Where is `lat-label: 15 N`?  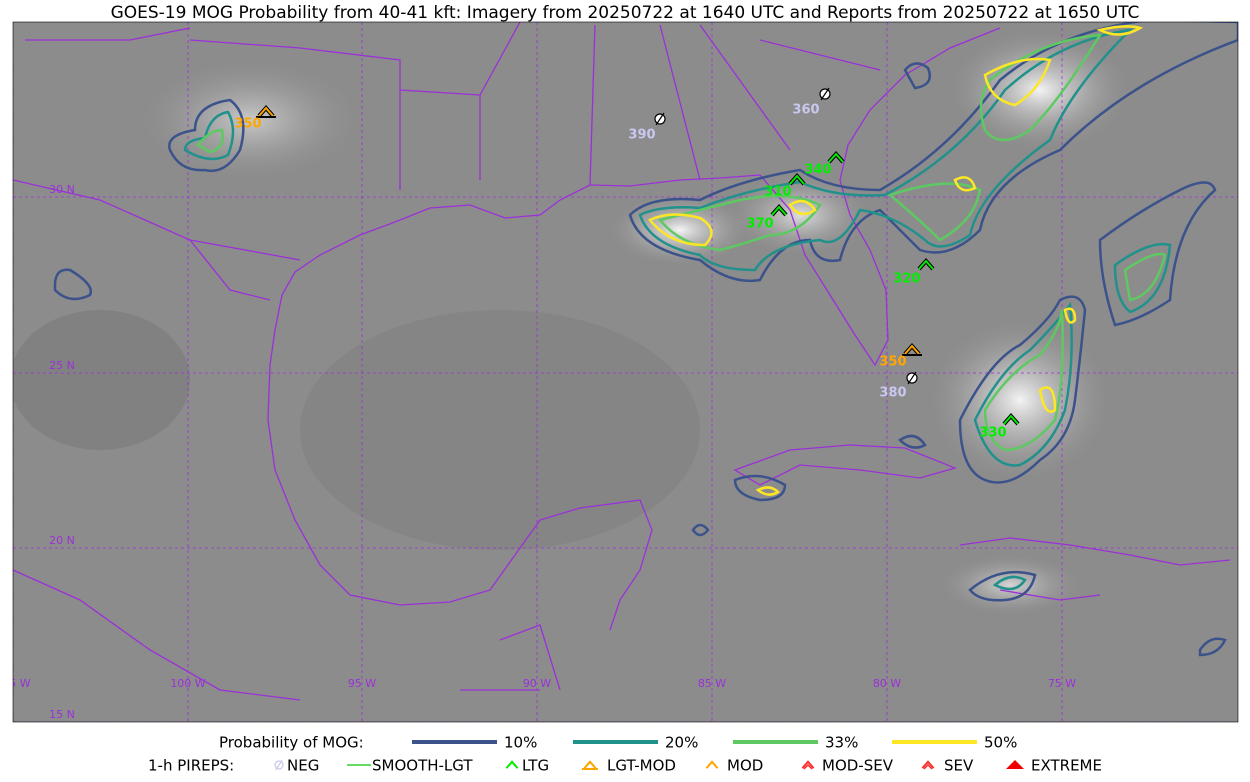 lat-label: 15 N is located at coordinates (62, 714).